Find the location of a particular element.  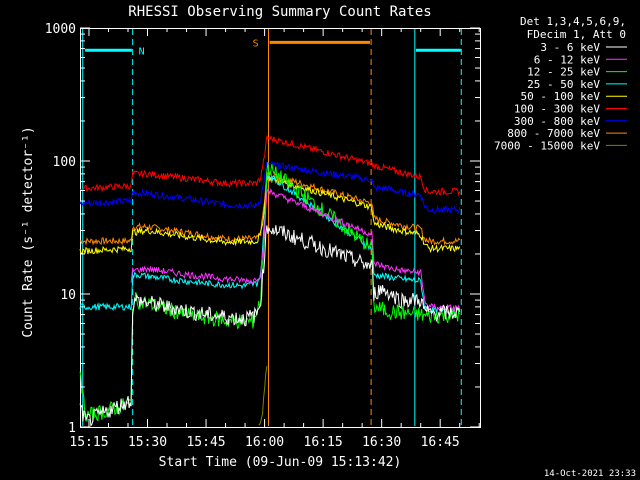

chart-title: RHESSI Observing Summary Count Rates is located at coordinates (279, 12).